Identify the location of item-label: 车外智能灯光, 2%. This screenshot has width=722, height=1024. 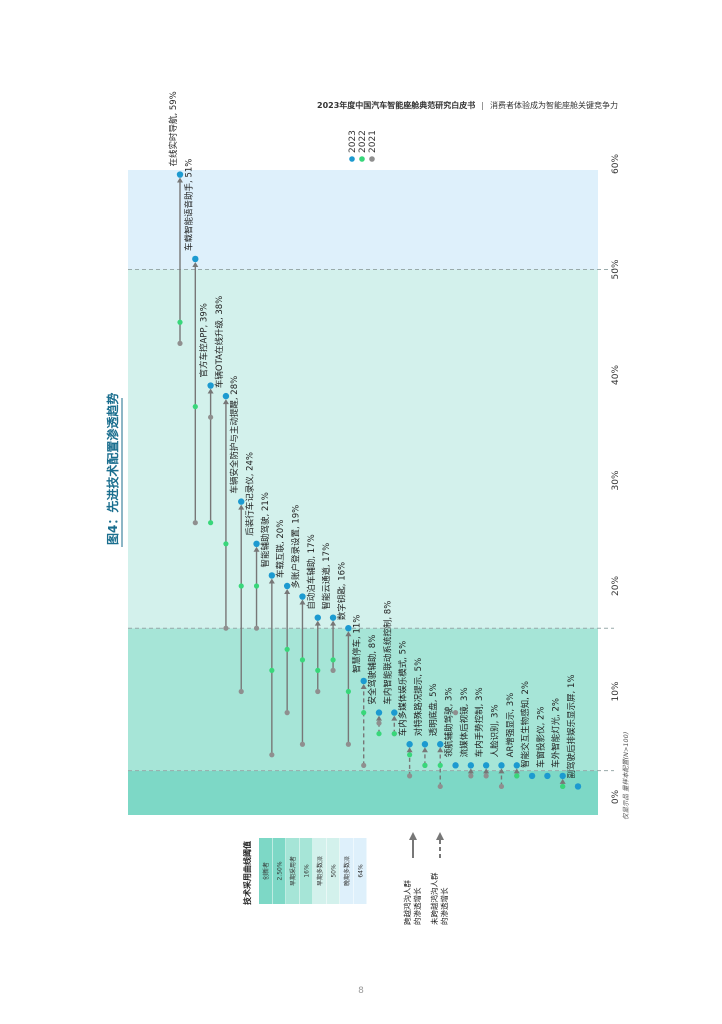
(556, 733).